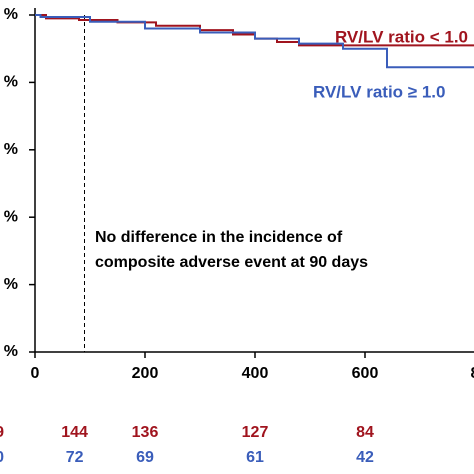  Describe the element at coordinates (255, 457) in the screenshot. I see `risk-count: 61` at that location.